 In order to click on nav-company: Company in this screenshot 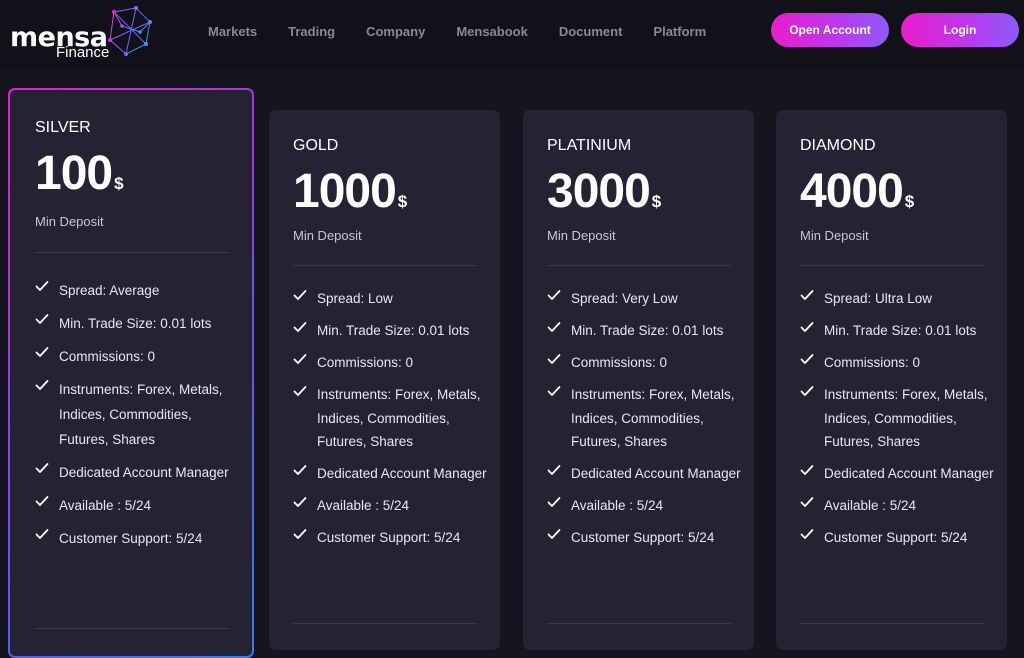, I will do `click(396, 31)`.